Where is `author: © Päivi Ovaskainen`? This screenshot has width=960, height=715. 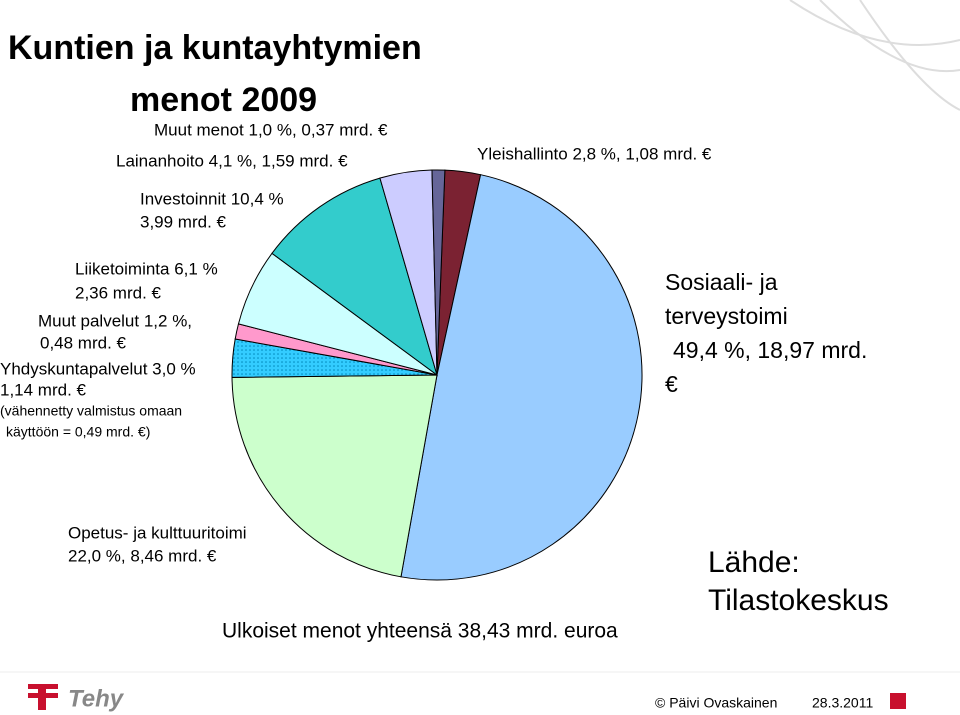
author: © Päivi Ovaskainen is located at coordinates (716, 703).